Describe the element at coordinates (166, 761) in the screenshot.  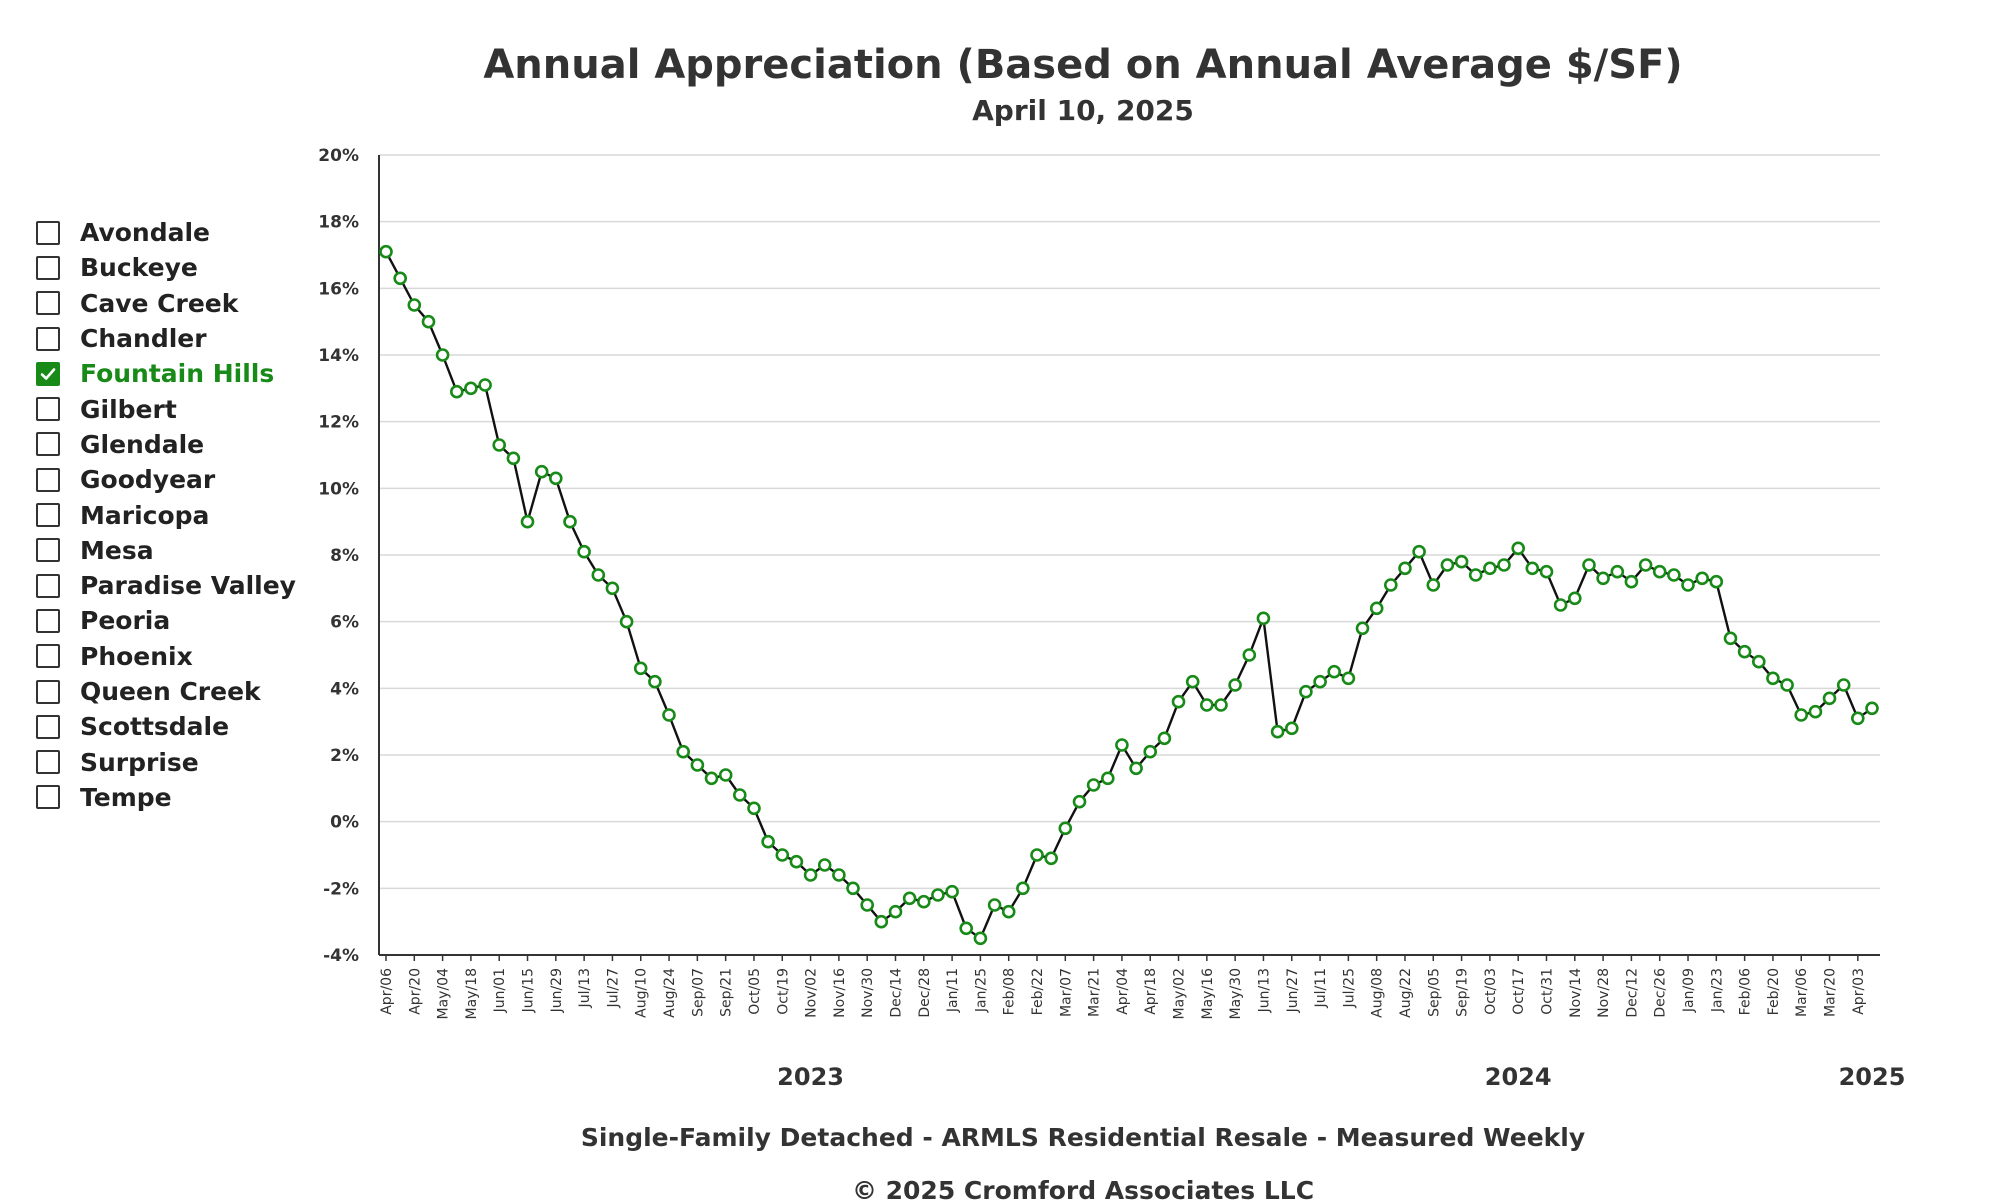
I see `legend-item-surprise: Surprise` at that location.